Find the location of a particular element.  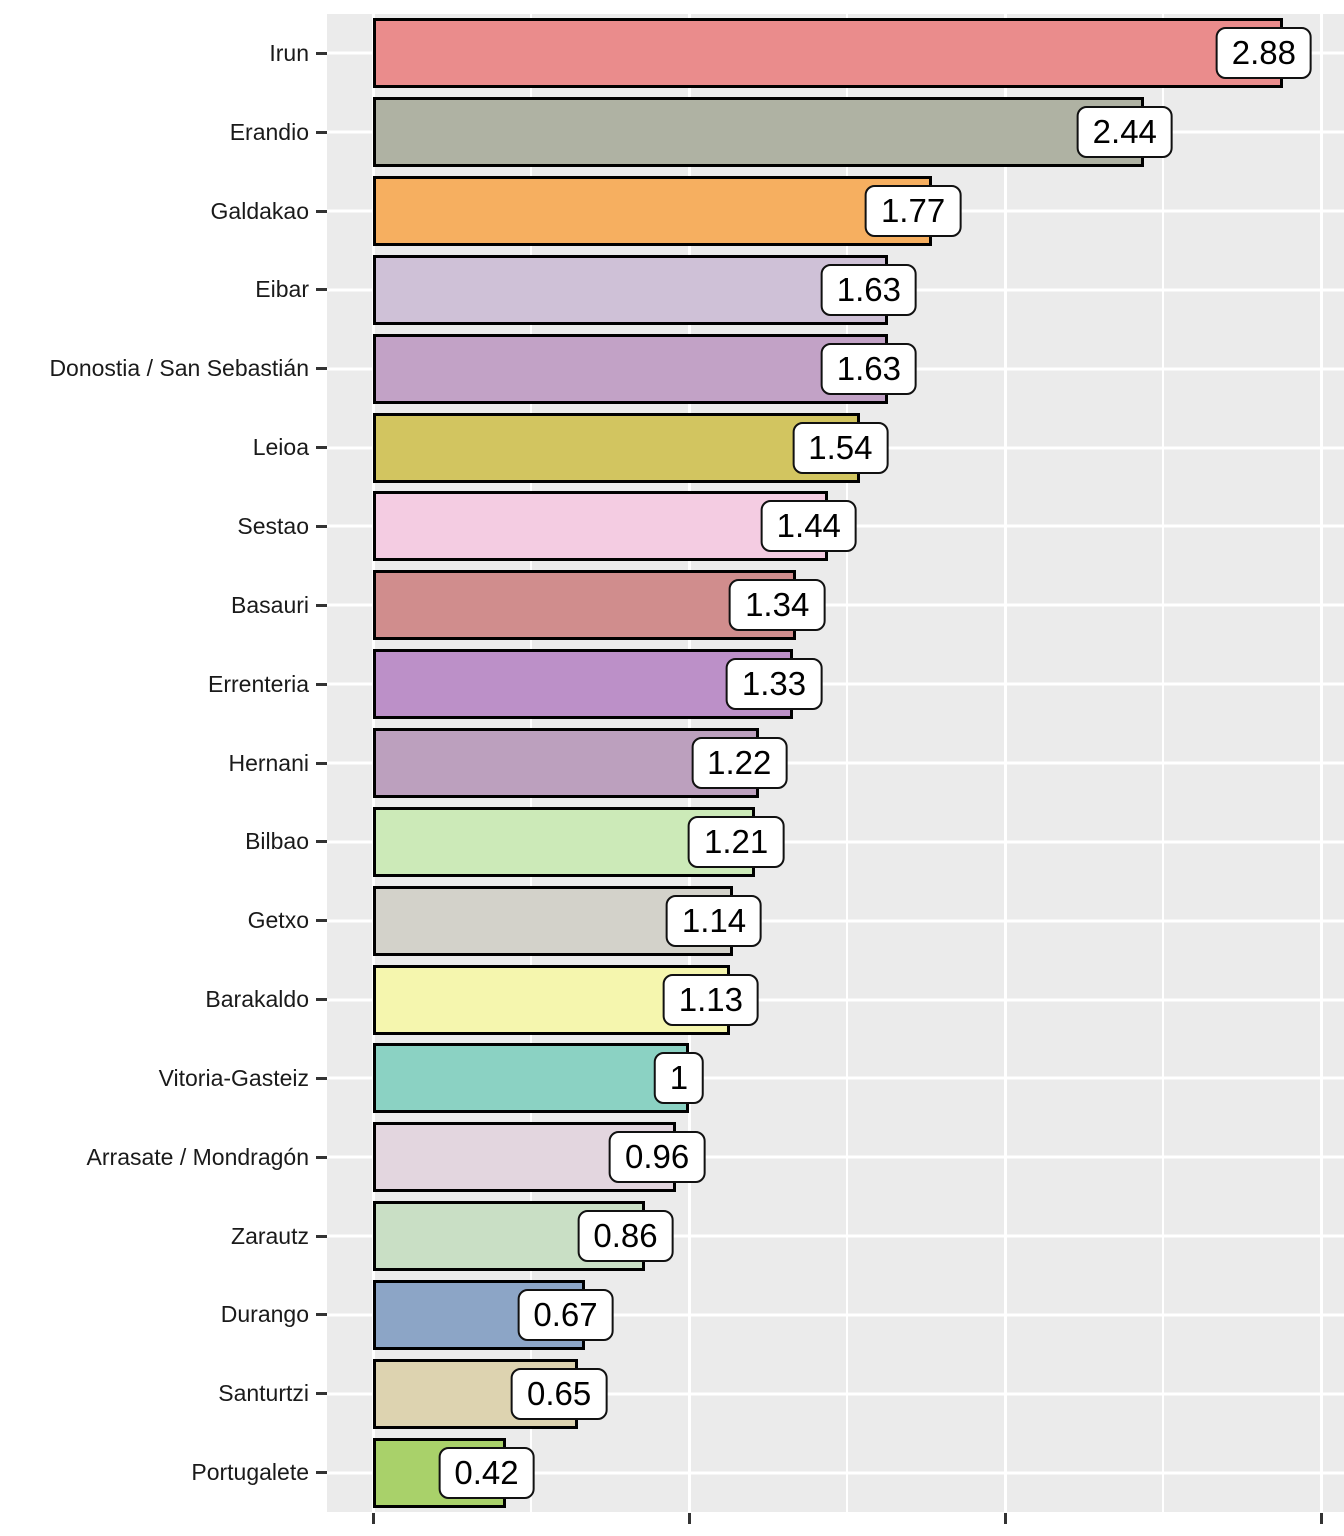

bar-row: 1.54 is located at coordinates (835, 447).